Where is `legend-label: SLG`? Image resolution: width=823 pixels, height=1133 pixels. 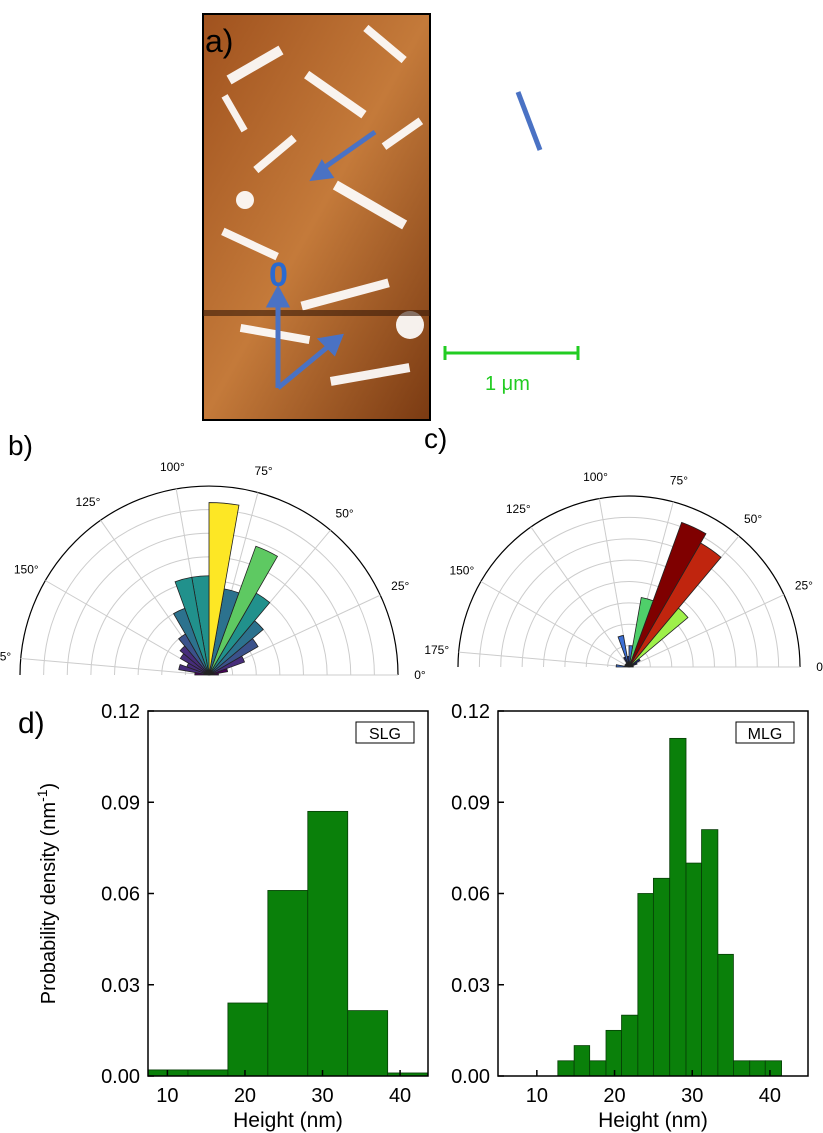
legend-label: SLG is located at coordinates (385, 734).